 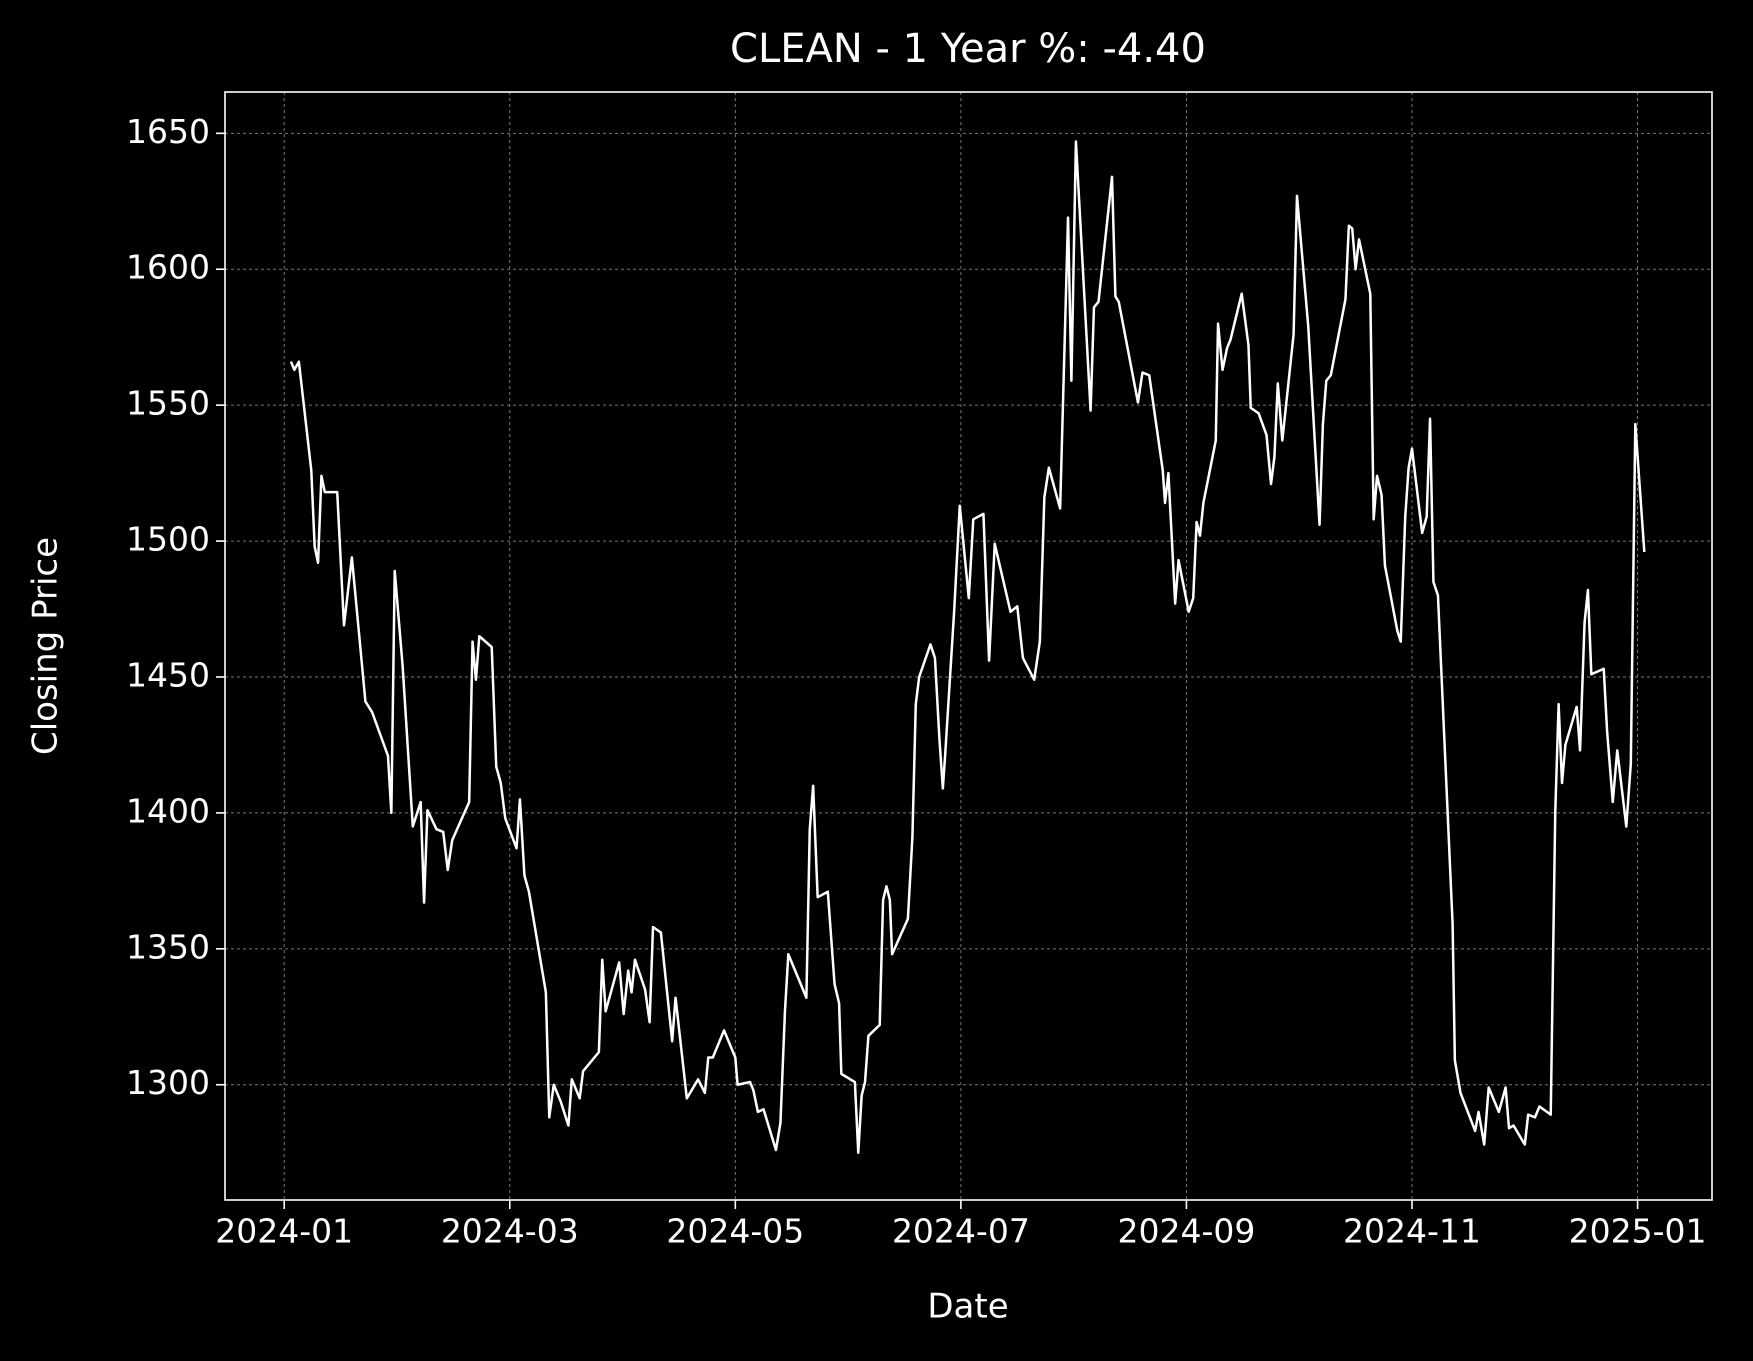 I want to click on y-tick-label: 1600, so click(x=168, y=267).